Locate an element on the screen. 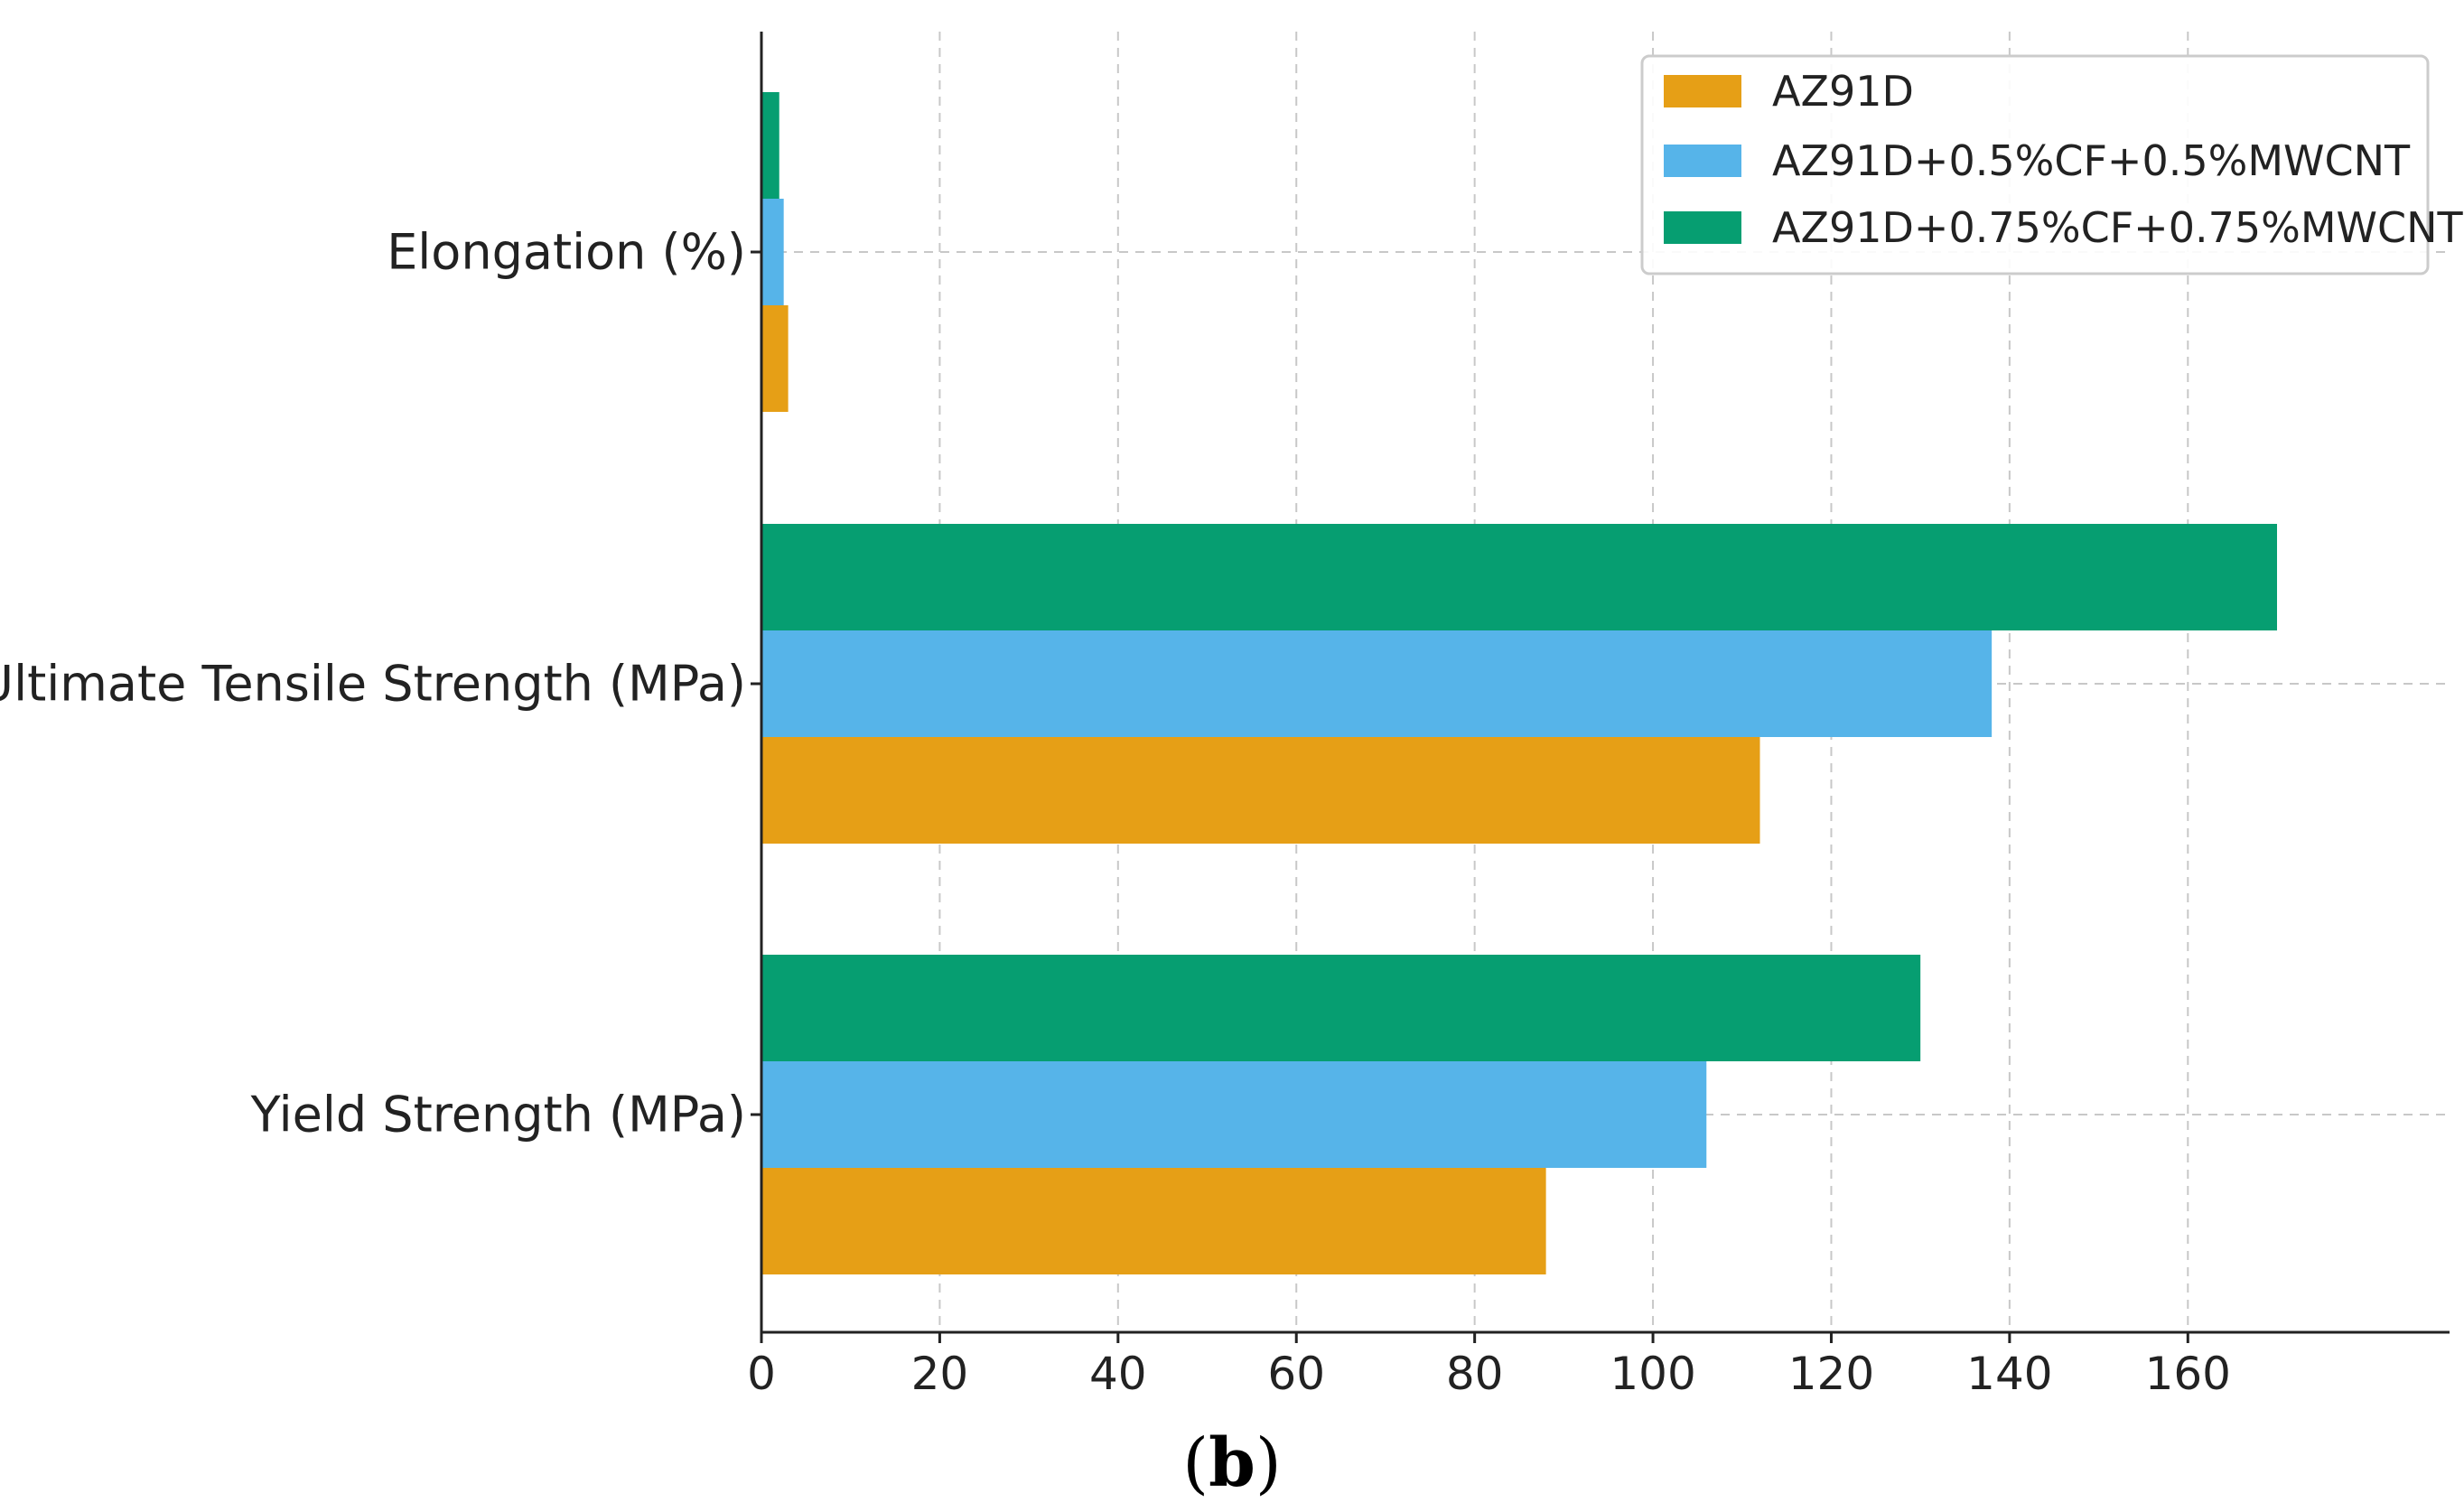 The image size is (2464, 1512). panel-label-close: ) is located at coordinates (1268, 1463).